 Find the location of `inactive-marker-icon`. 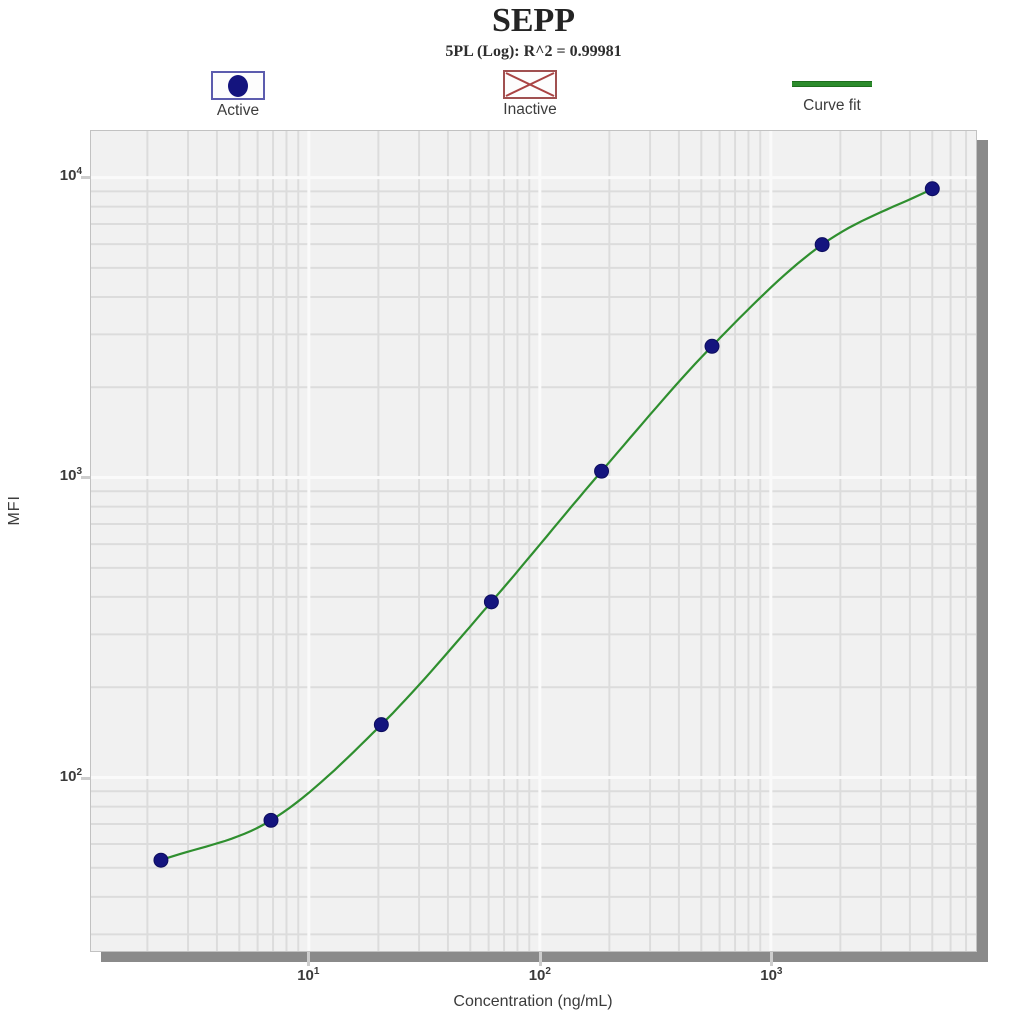

inactive-marker-icon is located at coordinates (530, 84).